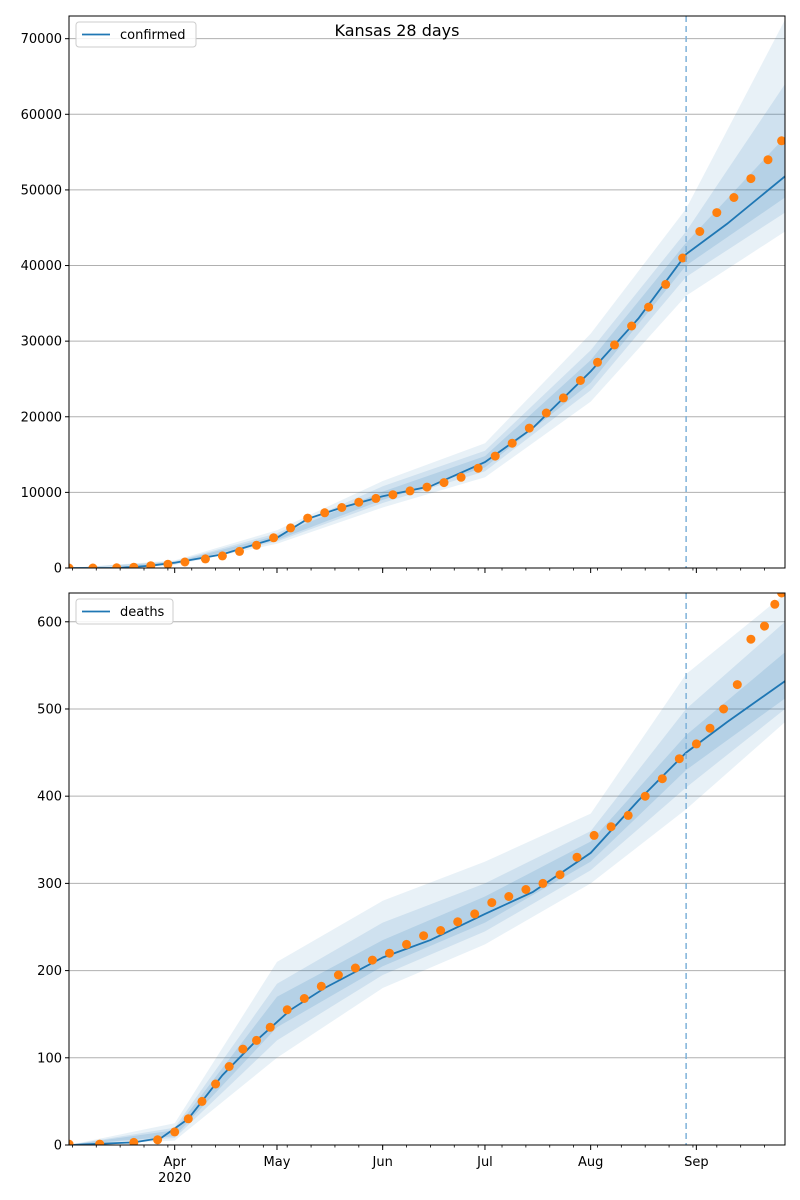  Describe the element at coordinates (49, 1058) in the screenshot. I see `y-tick-label: 100` at that location.